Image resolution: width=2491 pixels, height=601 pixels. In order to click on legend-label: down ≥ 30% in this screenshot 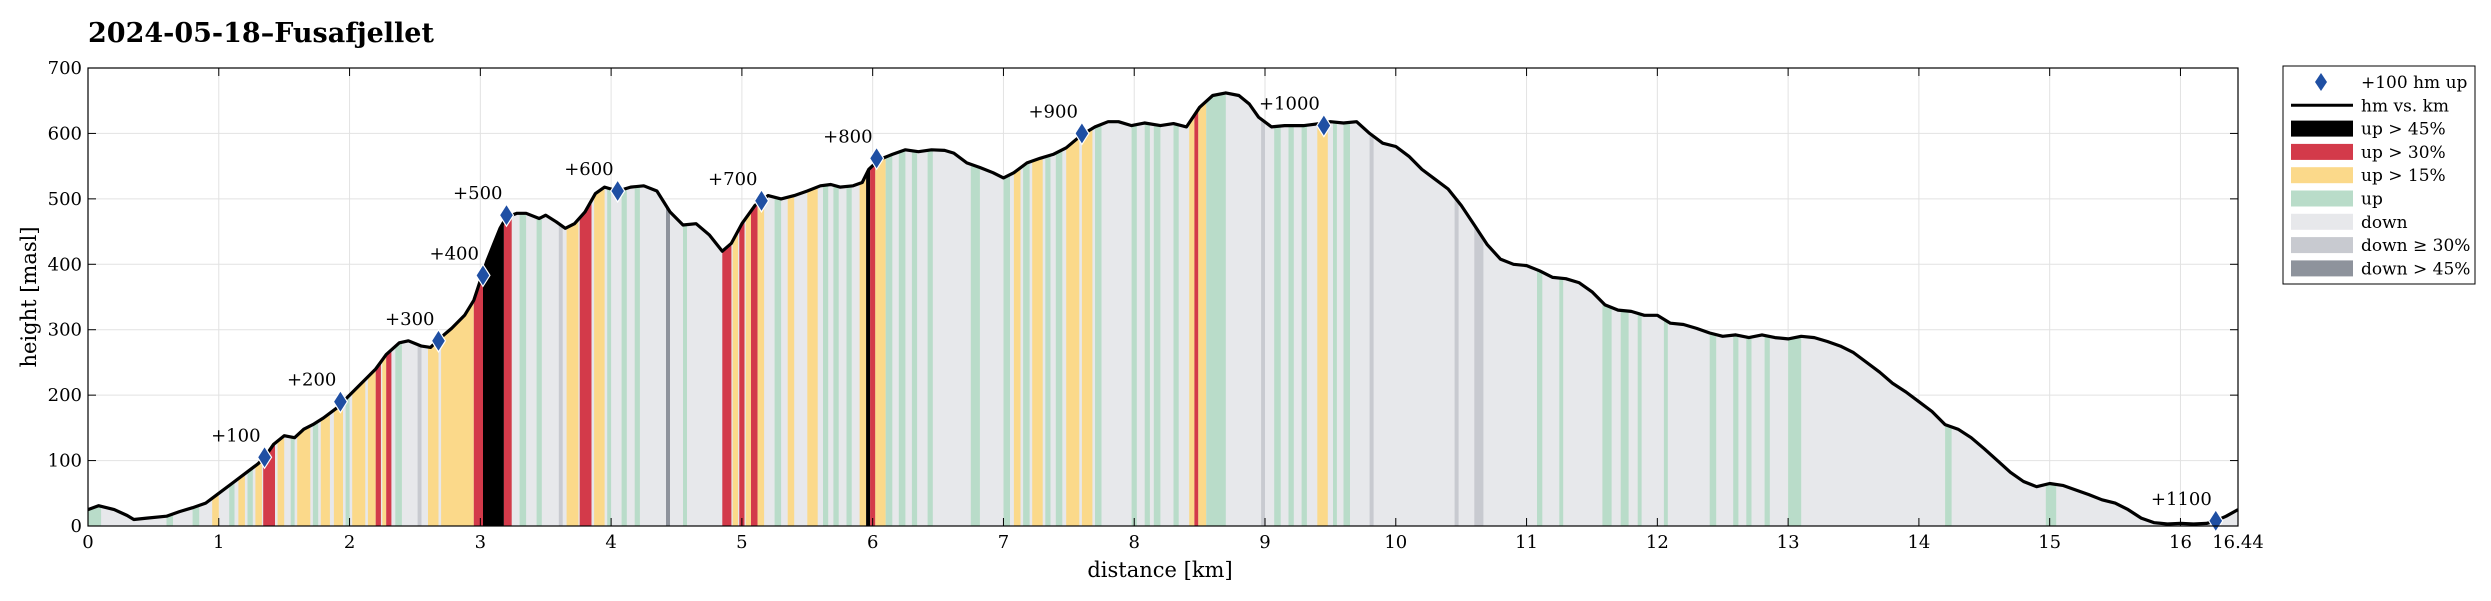, I will do `click(2415, 246)`.